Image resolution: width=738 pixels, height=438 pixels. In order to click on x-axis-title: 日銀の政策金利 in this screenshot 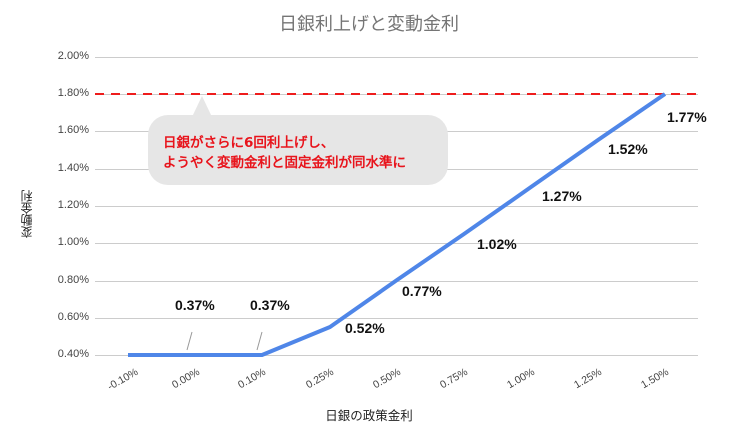, I will do `click(369, 415)`.